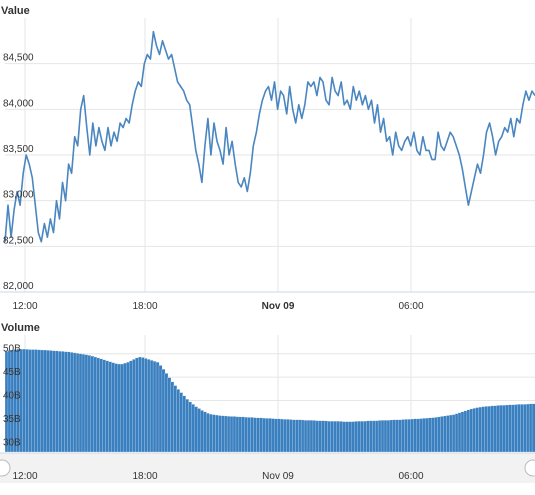 The width and height of the screenshot is (535, 495). Describe the element at coordinates (144, 476) in the screenshot. I see `volume-x-tick-label: 18:00` at that location.